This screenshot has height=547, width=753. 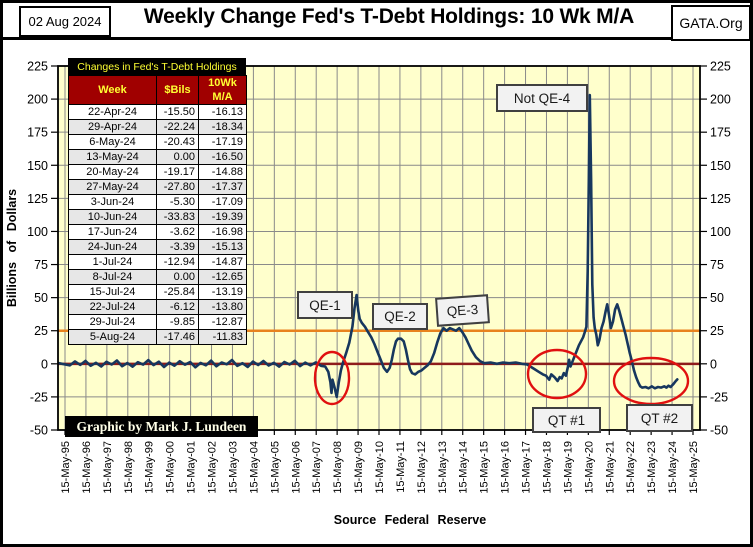 I want to click on cell-week: 27-May-24, so click(x=112, y=187).